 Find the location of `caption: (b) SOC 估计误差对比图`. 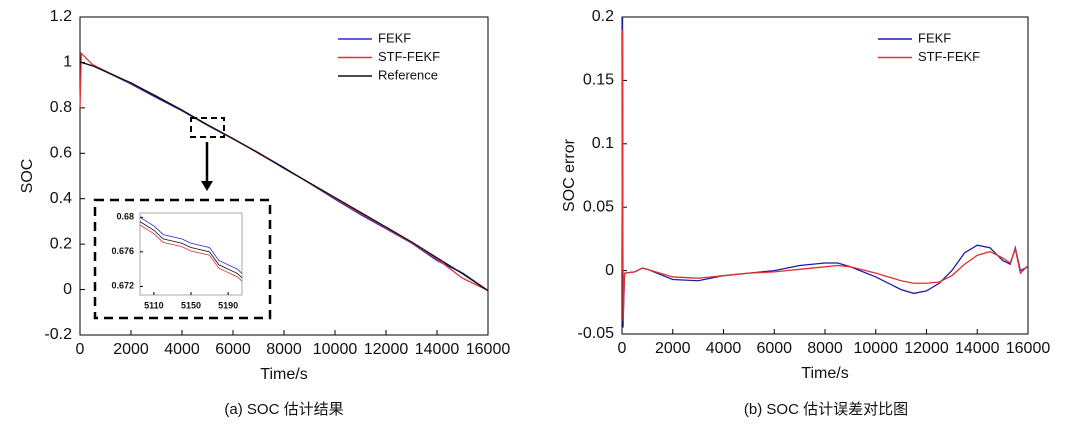

caption: (b) SOC 估计误差对比图 is located at coordinates (826, 409).